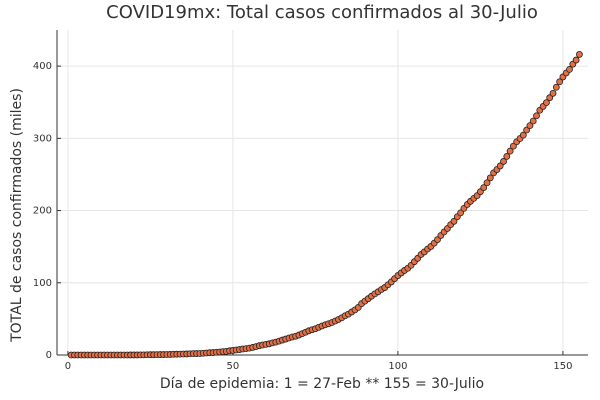 Image resolution: width=600 pixels, height=400 pixels. Describe the element at coordinates (233, 366) in the screenshot. I see `x-tick-label: 50` at that location.